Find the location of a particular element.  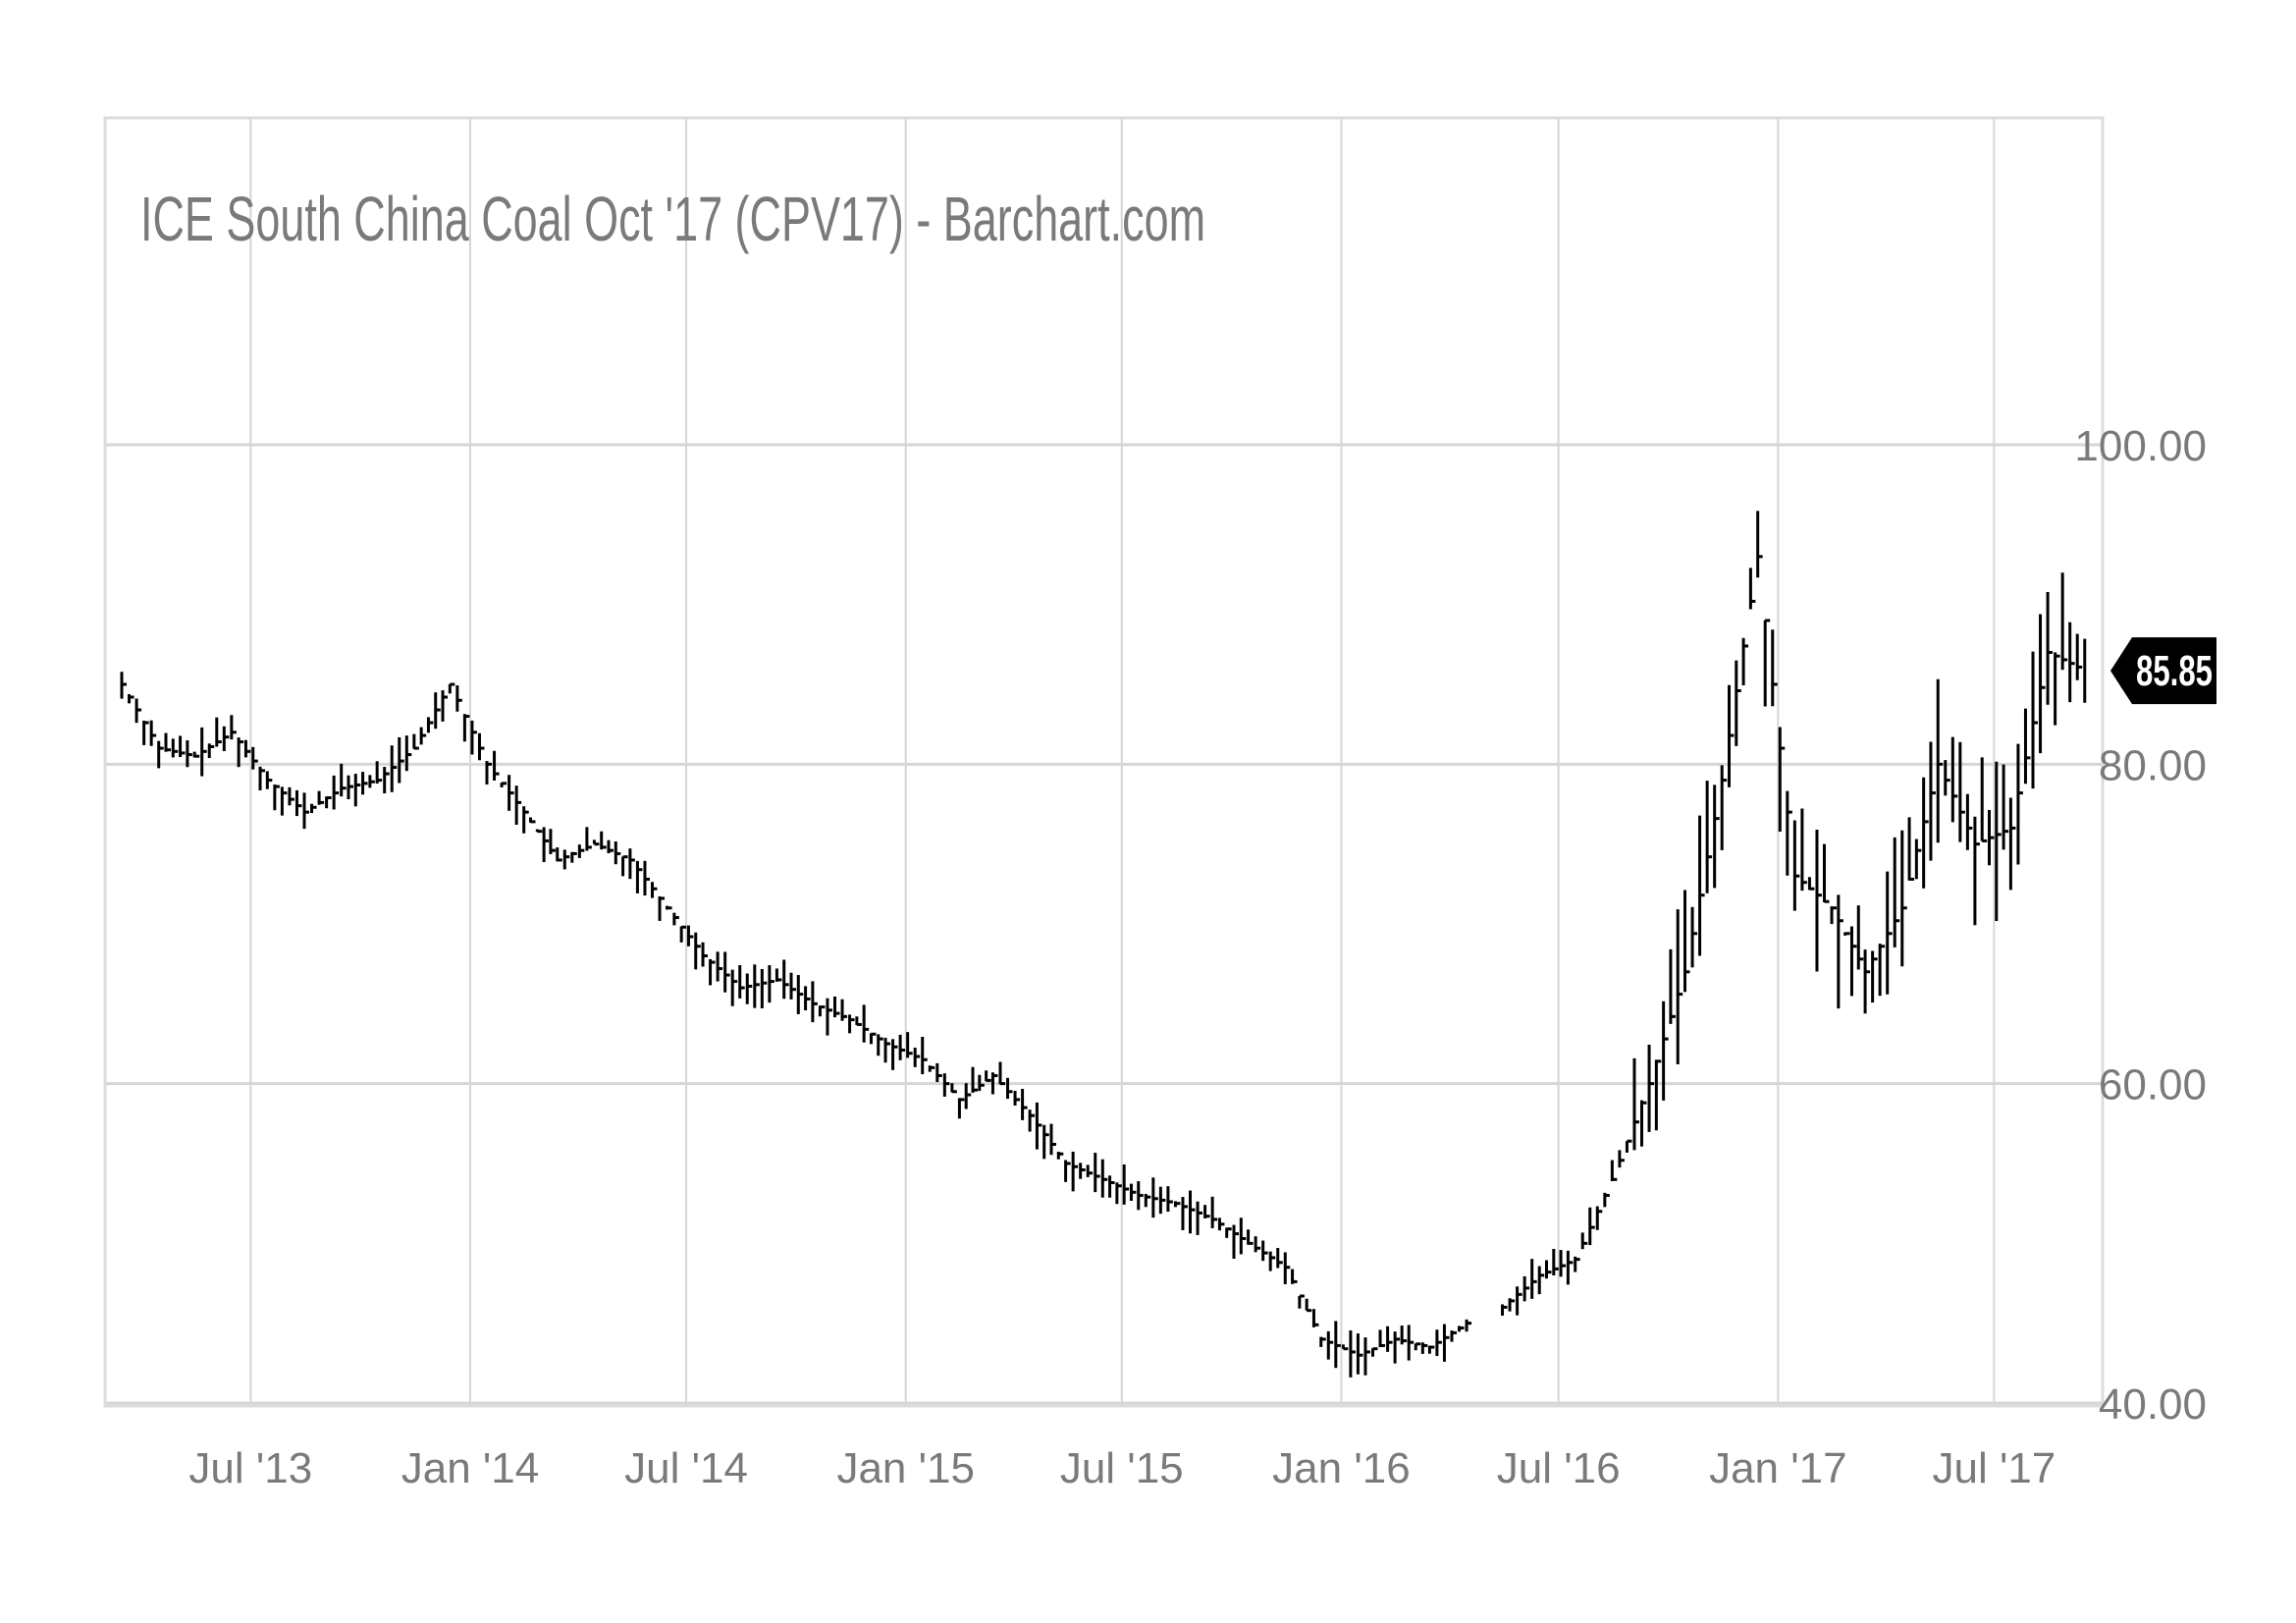

last-price-tag: 85.85 is located at coordinates (2163, 671).